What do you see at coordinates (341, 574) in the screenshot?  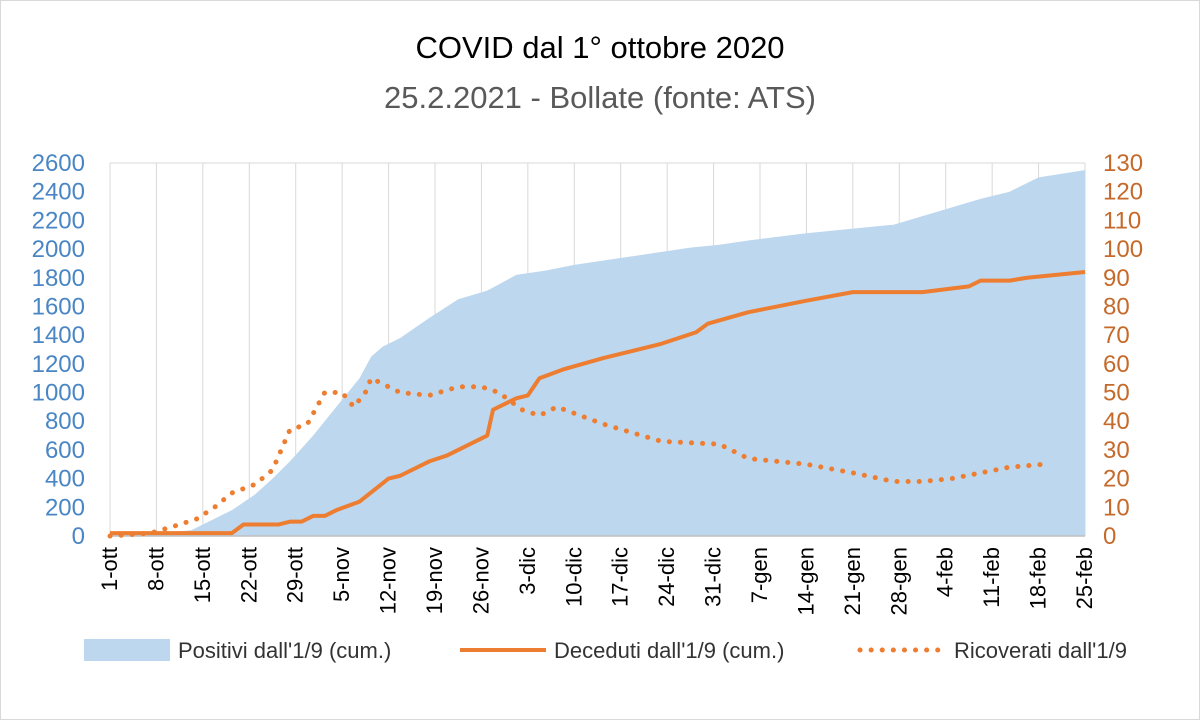 I see `x-tick-label: 5-nov` at bounding box center [341, 574].